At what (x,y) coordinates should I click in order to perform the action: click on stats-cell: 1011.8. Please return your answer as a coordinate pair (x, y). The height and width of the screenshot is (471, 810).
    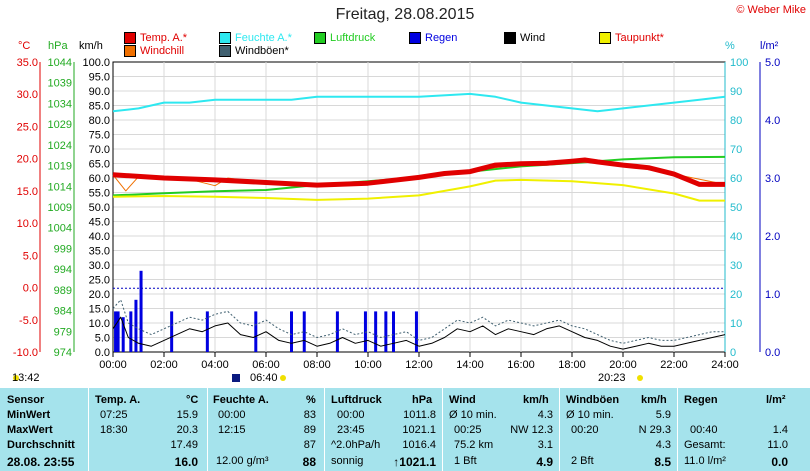
    Looking at the image, I should click on (419, 415).